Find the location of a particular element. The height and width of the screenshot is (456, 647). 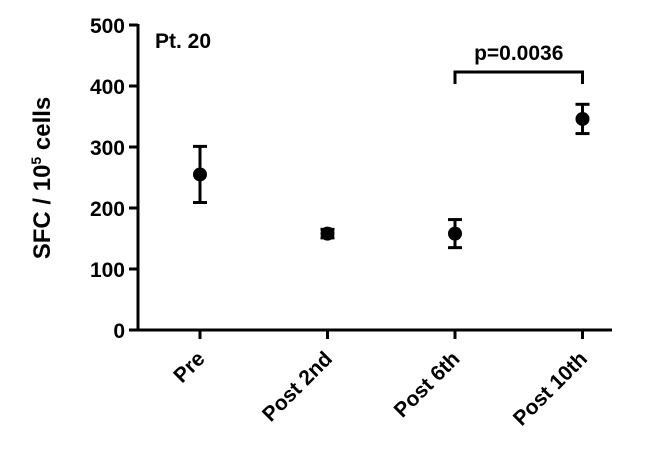

x-tick-label: Post 10th is located at coordinates (550, 388).